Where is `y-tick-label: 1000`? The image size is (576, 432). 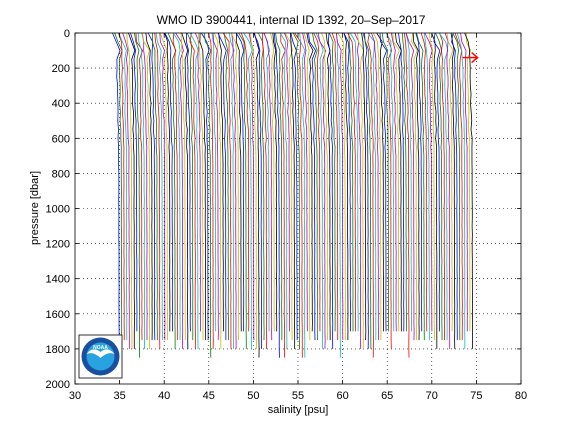
y-tick-label: 1000 is located at coordinates (58, 210).